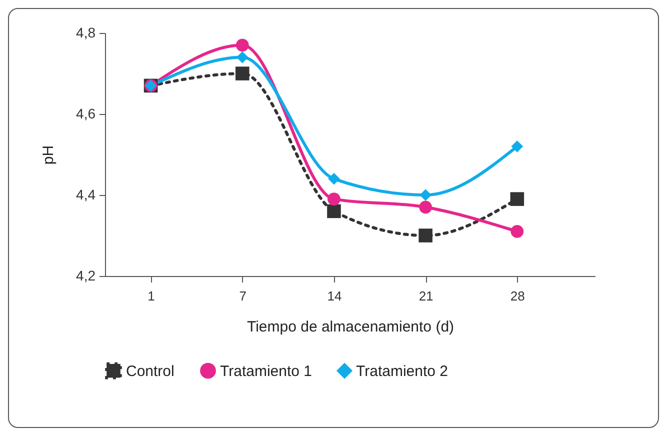 This screenshot has width=669, height=438. I want to click on y-tick-label: 4,8, so click(86, 32).